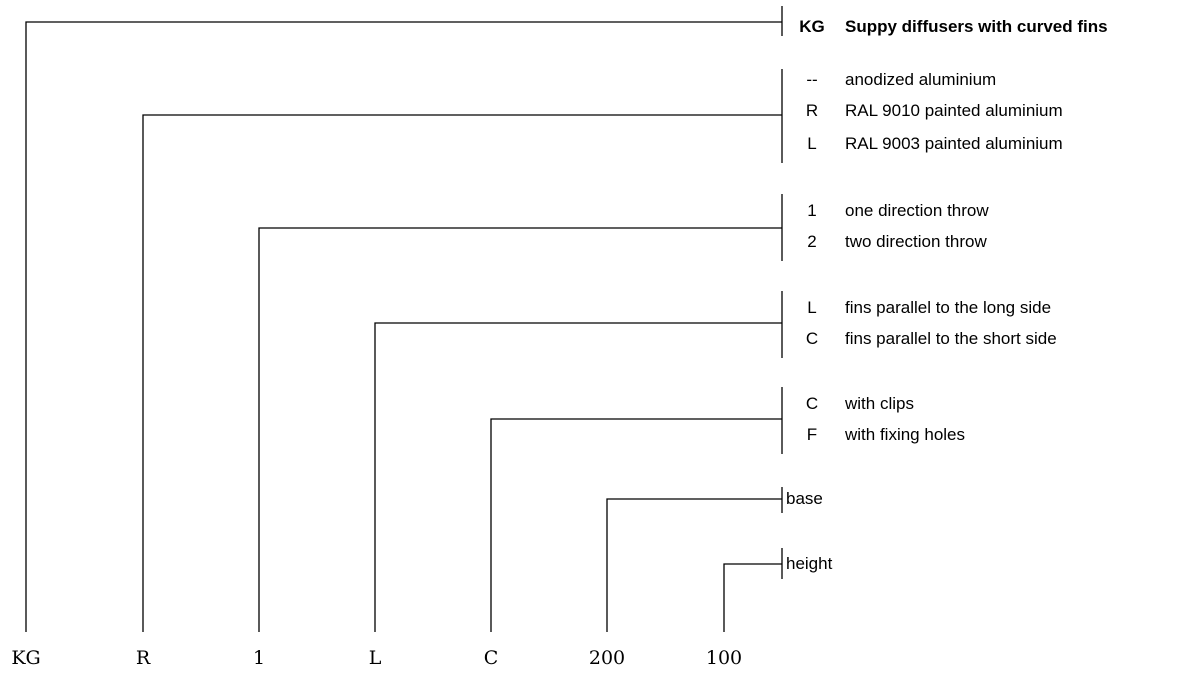  I want to click on option-description: with clips, so click(879, 403).